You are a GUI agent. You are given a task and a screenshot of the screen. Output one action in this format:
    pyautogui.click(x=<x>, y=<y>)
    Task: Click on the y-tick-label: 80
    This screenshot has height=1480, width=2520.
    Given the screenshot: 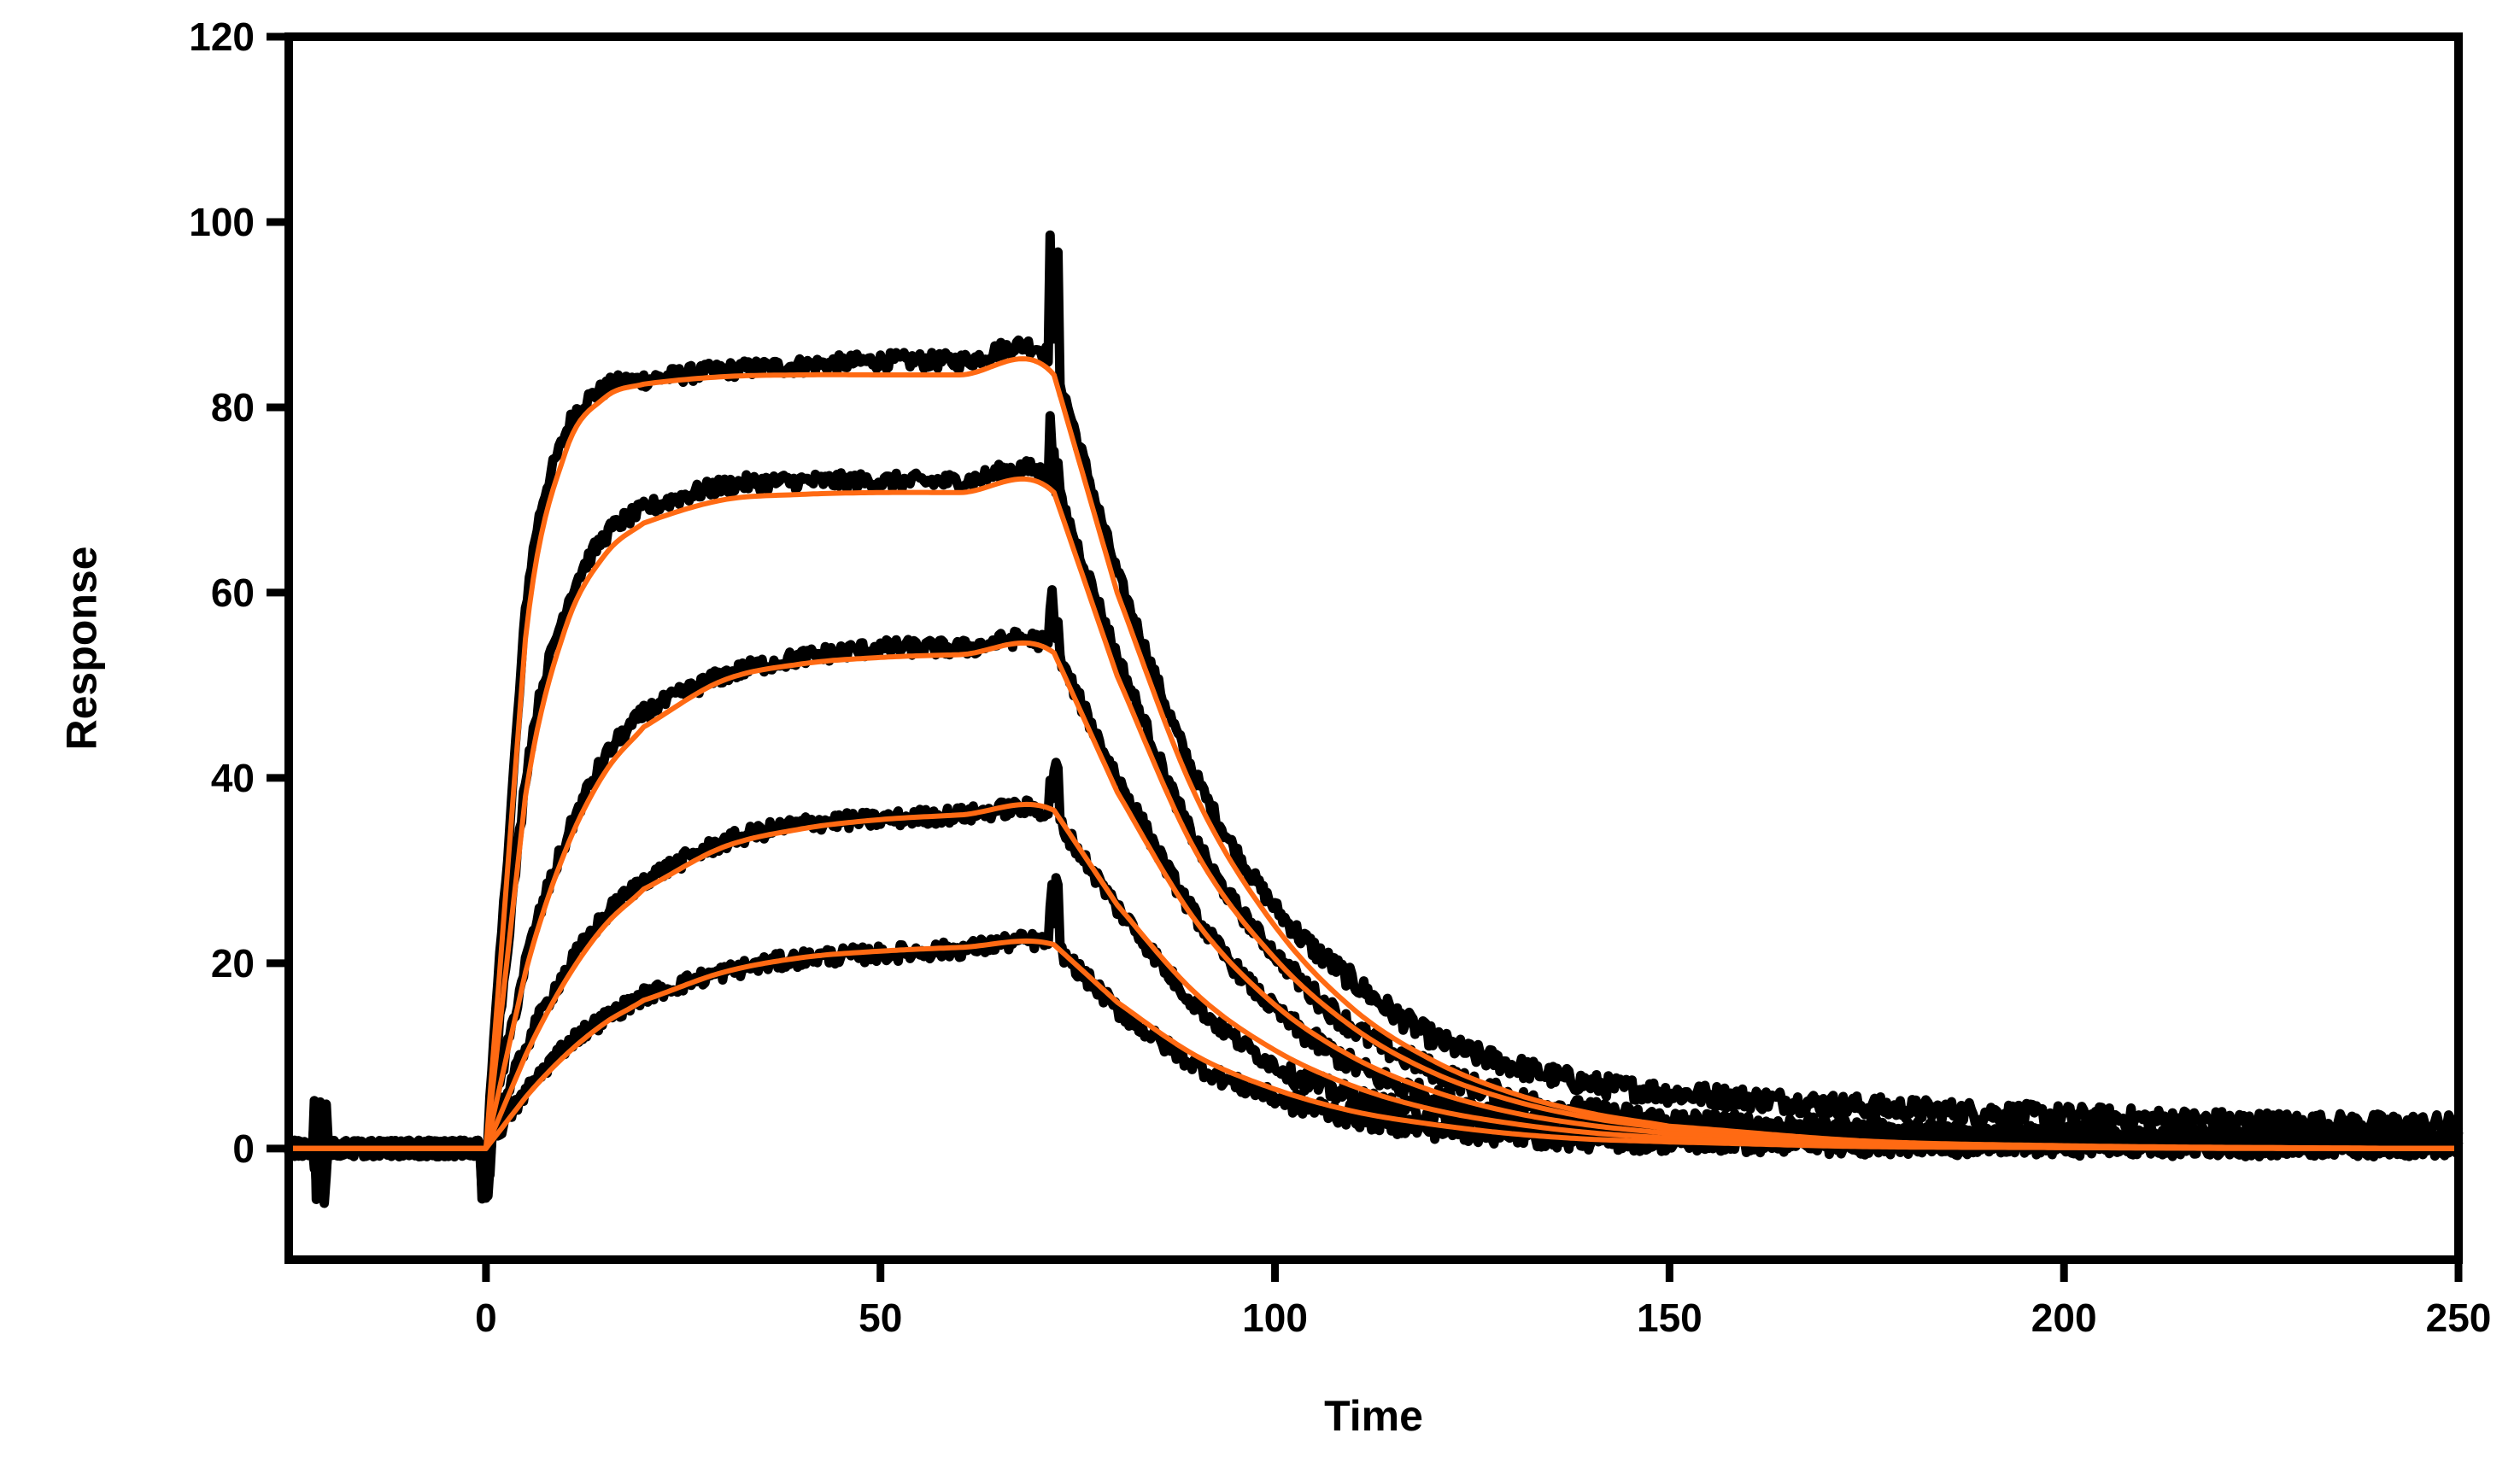 What is the action you would take?
    pyautogui.click(x=233, y=407)
    